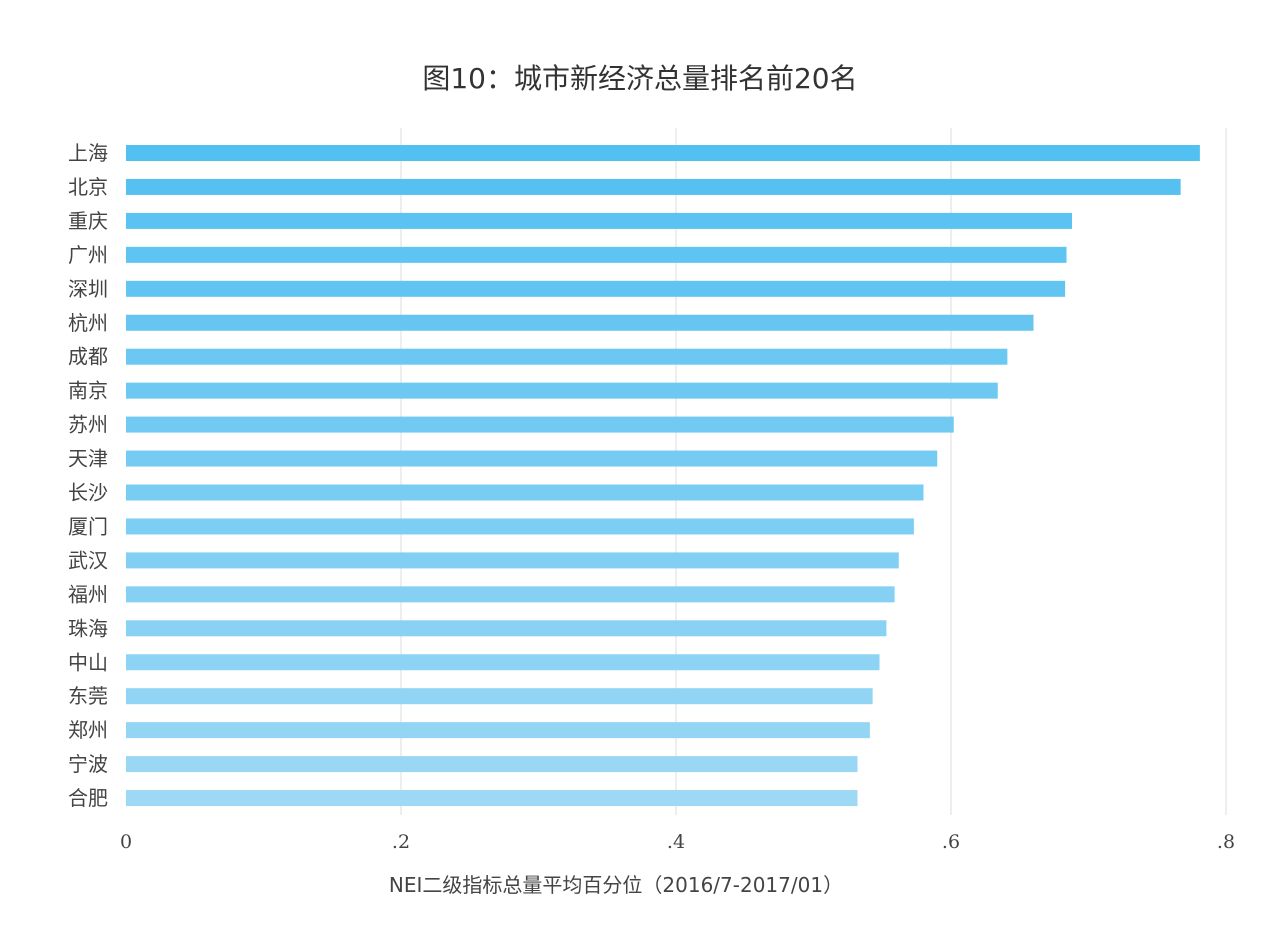 The width and height of the screenshot is (1280, 934). What do you see at coordinates (88, 526) in the screenshot?
I see `category-label: 厦门` at bounding box center [88, 526].